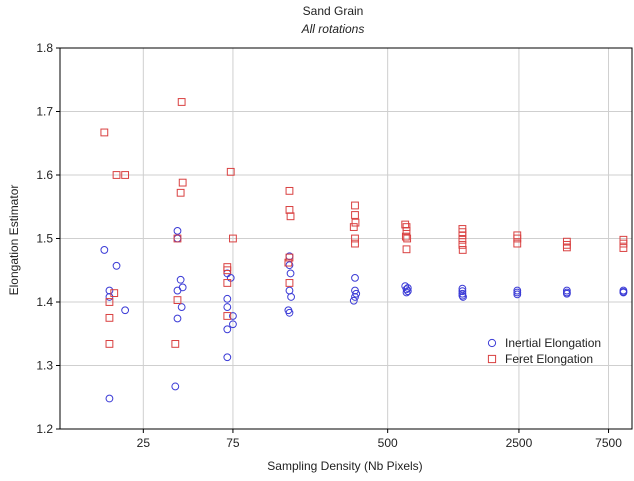 The width and height of the screenshot is (634, 481). What do you see at coordinates (333, 29) in the screenshot?
I see `chart-subtitle: All rotations` at bounding box center [333, 29].